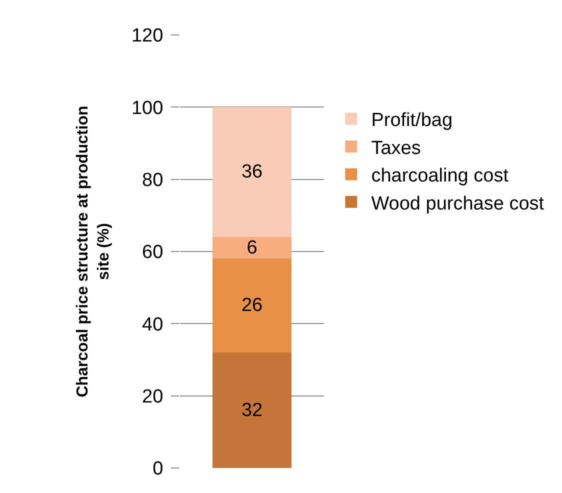 The width and height of the screenshot is (562, 493). What do you see at coordinates (396, 148) in the screenshot?
I see `legend-label: Taxes` at bounding box center [396, 148].